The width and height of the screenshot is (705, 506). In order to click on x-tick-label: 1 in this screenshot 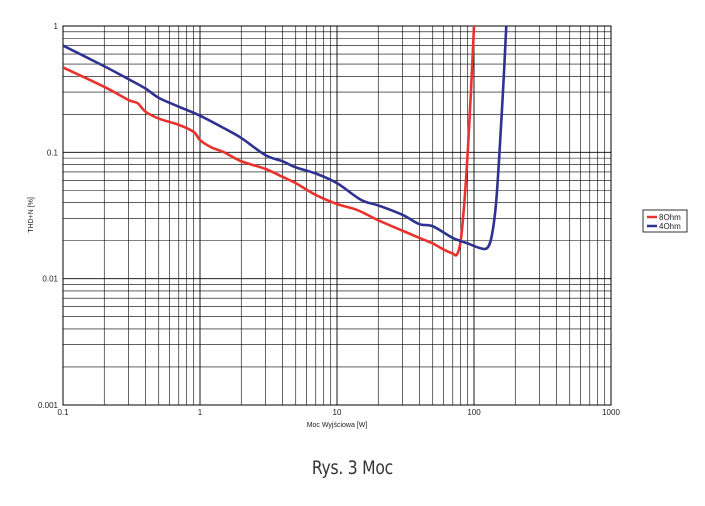, I will do `click(200, 412)`.